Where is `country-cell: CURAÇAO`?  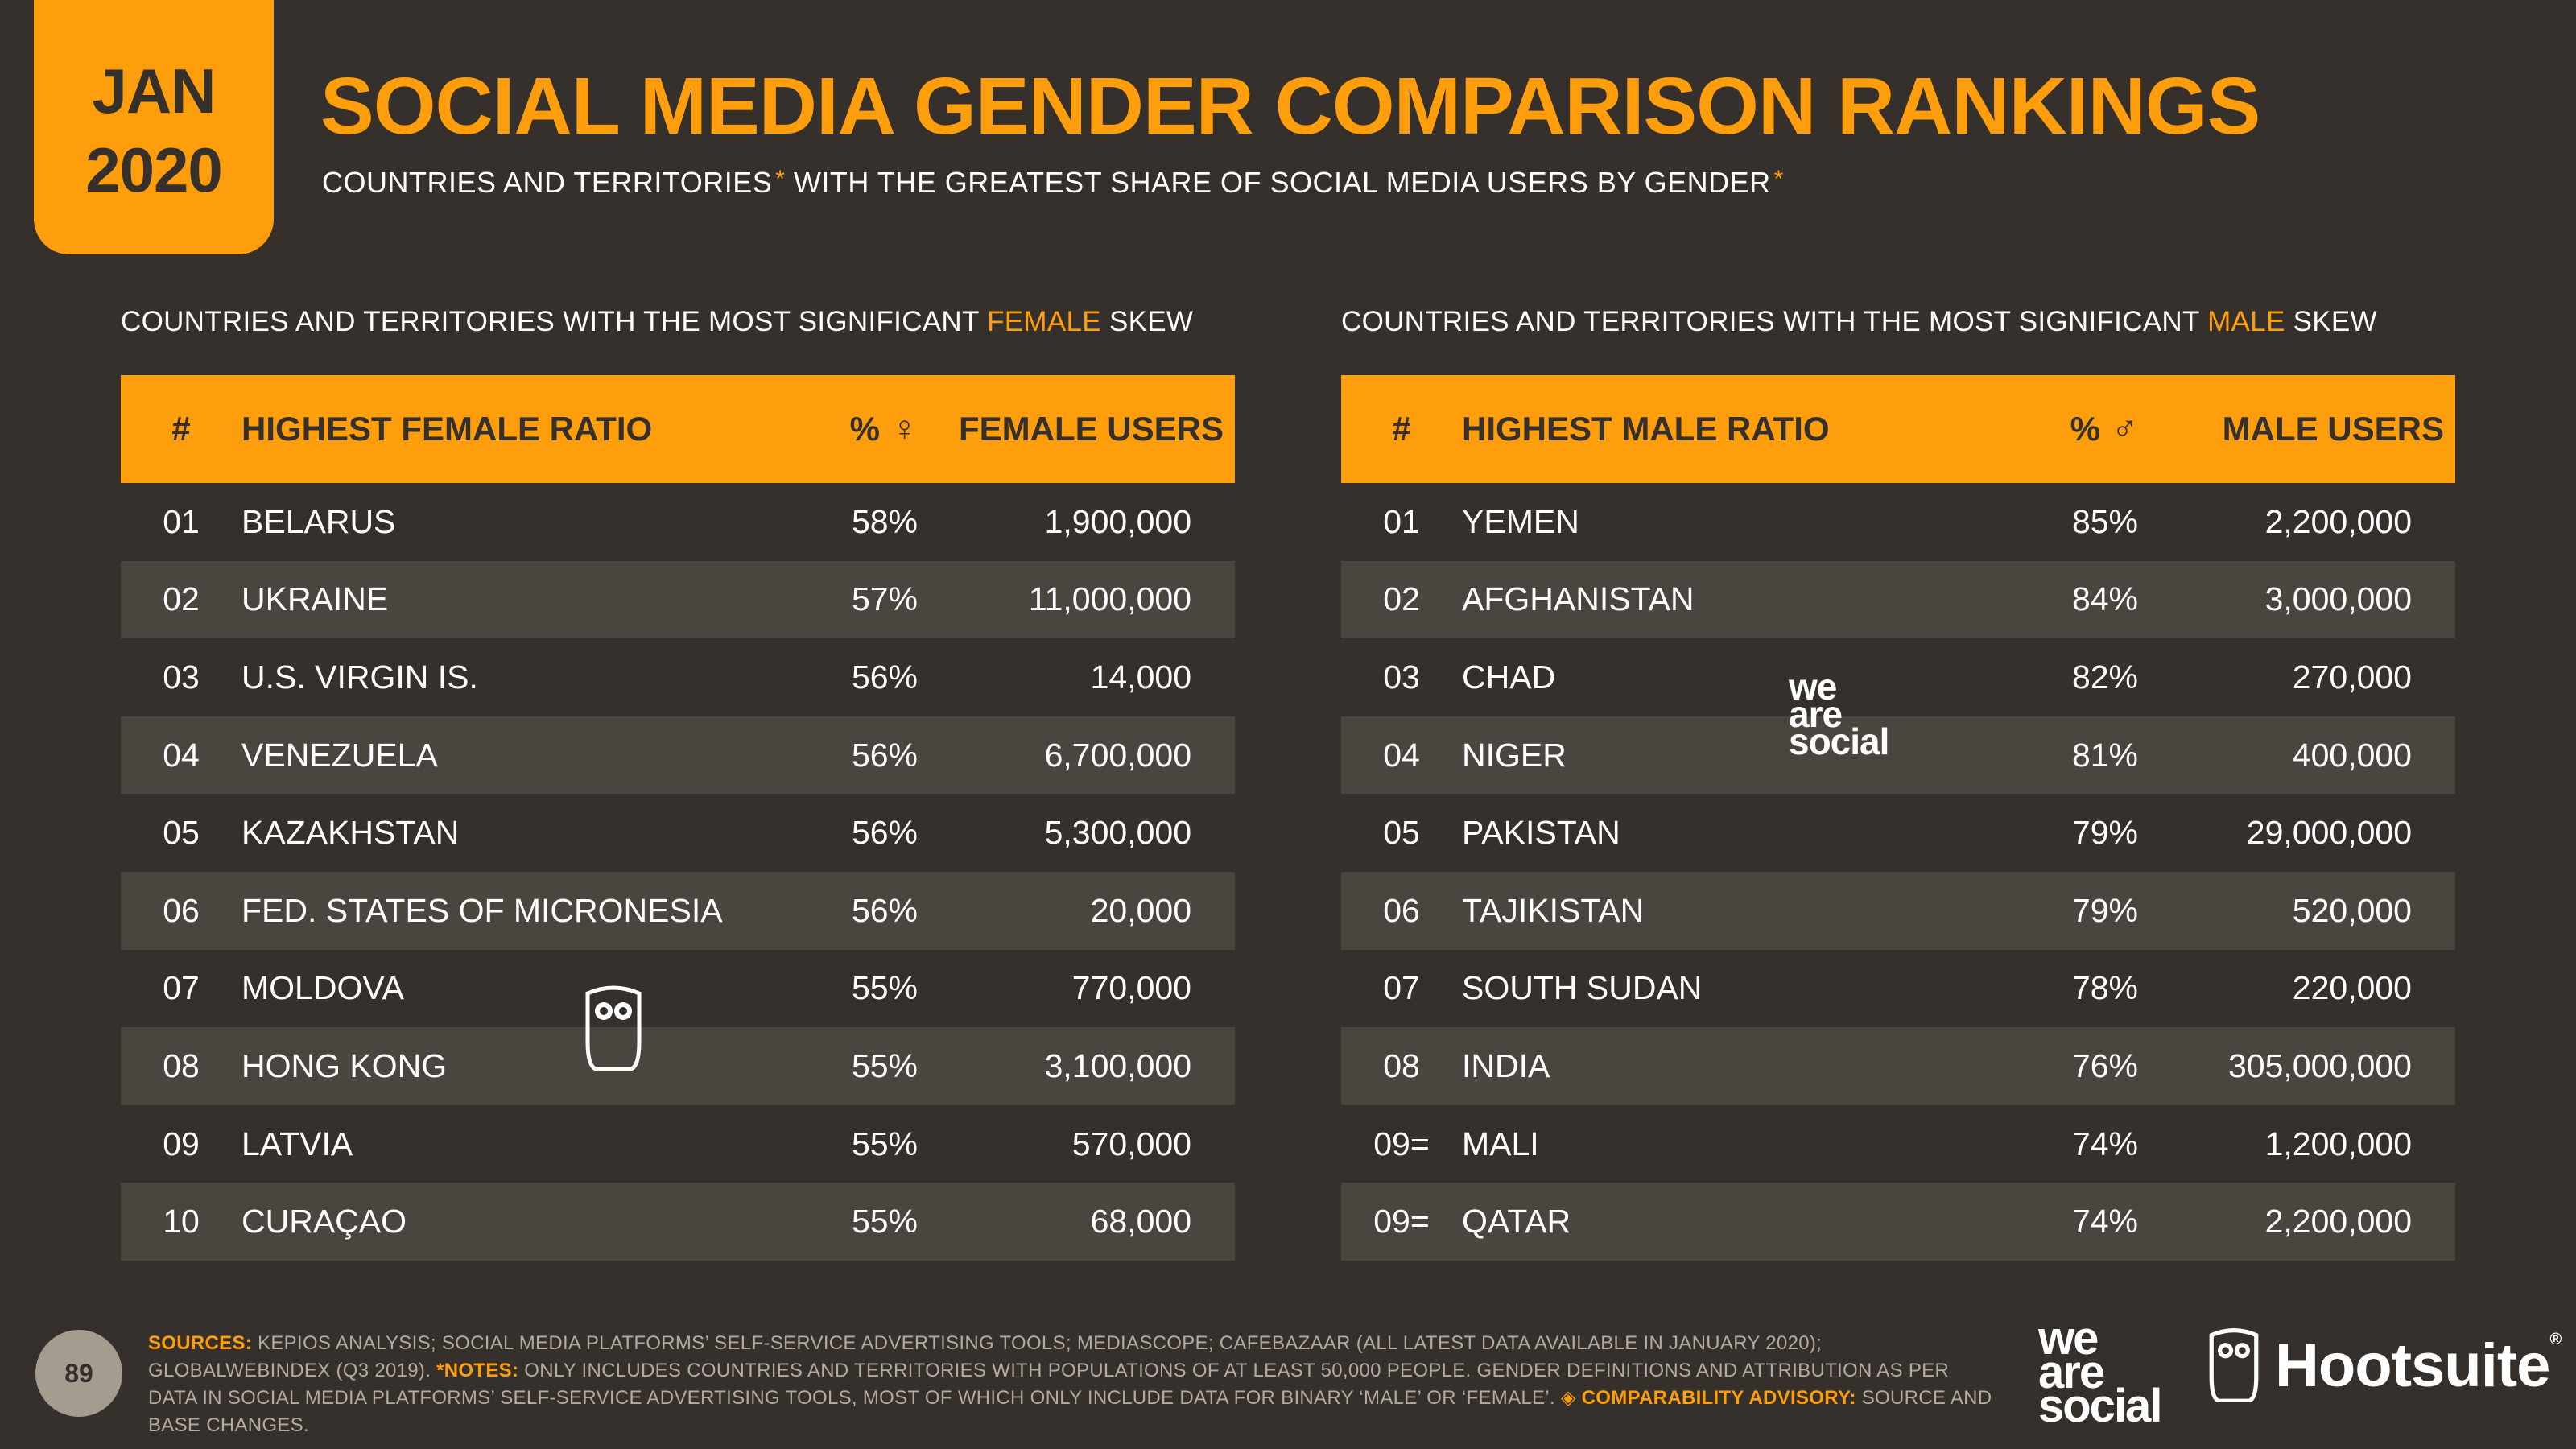 country-cell: CURAÇAO is located at coordinates (324, 1222).